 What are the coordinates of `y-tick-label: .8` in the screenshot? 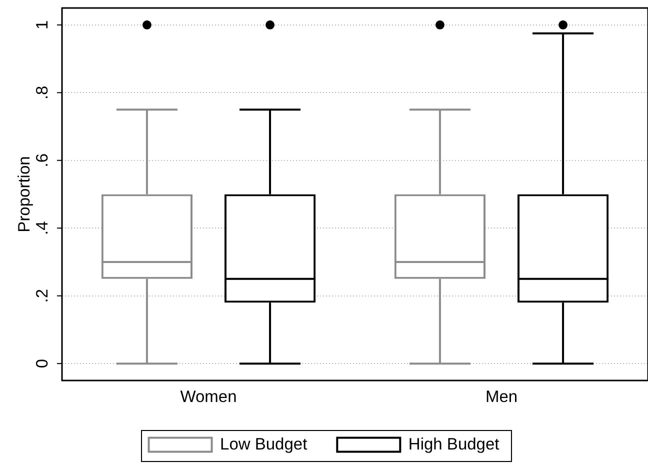 It's located at (43, 93).